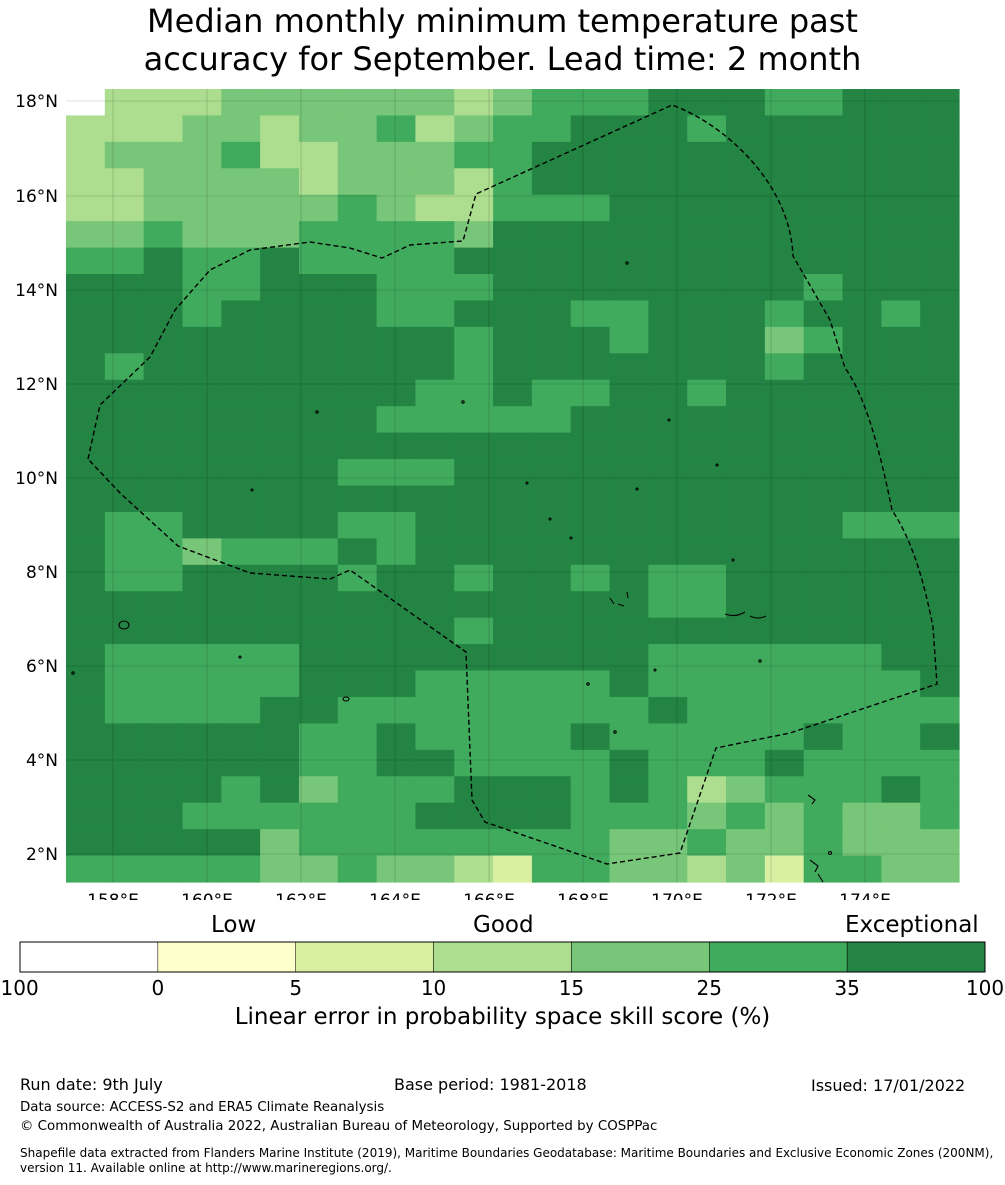  Describe the element at coordinates (771, 895) in the screenshot. I see `longitude-tick-label: 172°E` at that location.